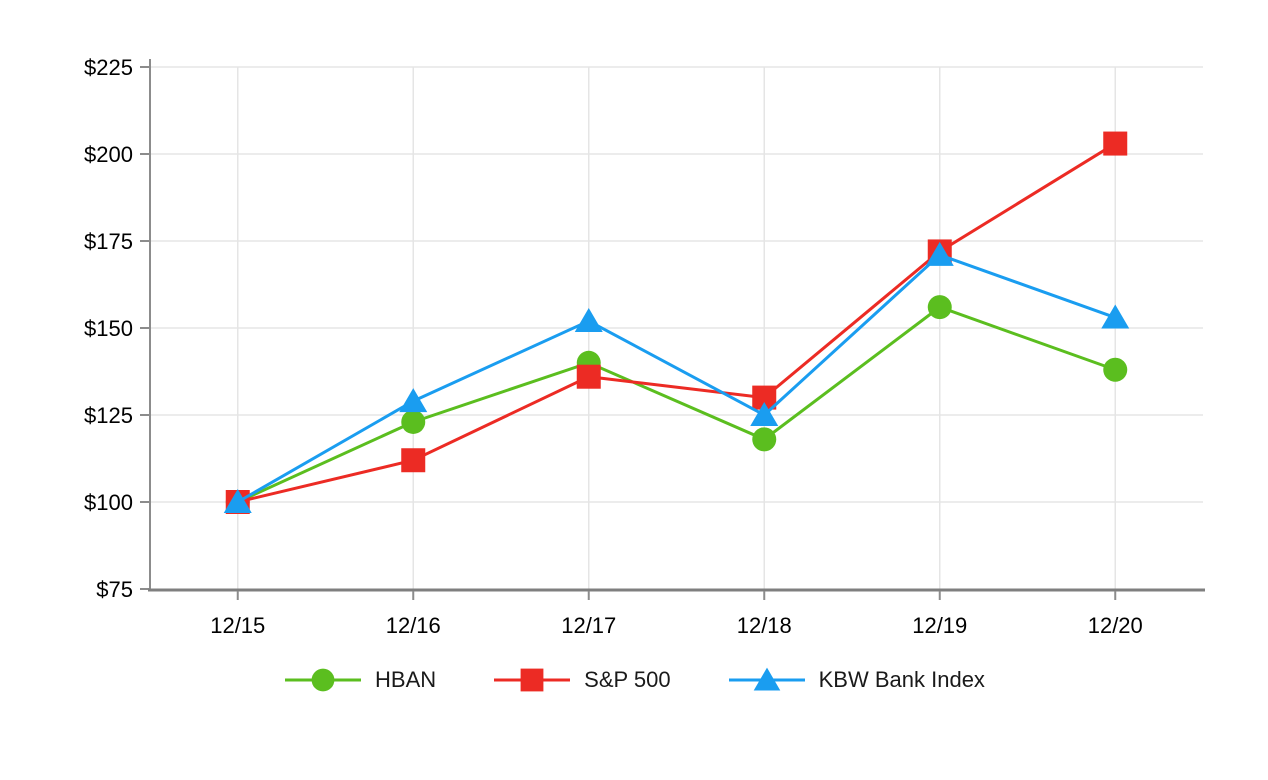  Describe the element at coordinates (114, 589) in the screenshot. I see `y-axis-tick-label: $75` at that location.